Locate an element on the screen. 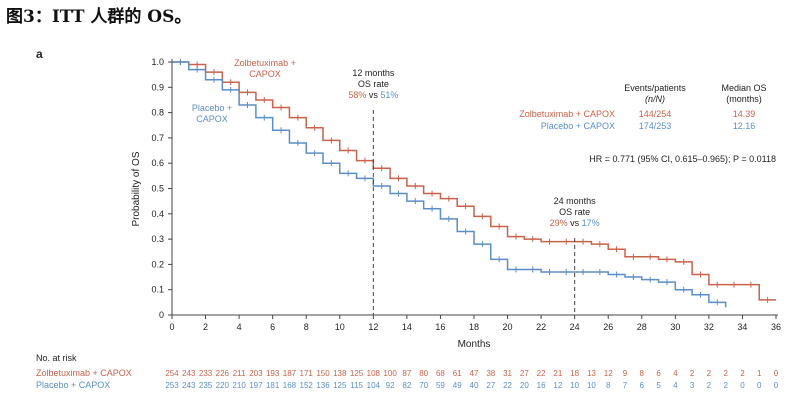 The width and height of the screenshot is (800, 406). x-tick-label: 2 is located at coordinates (205, 327).